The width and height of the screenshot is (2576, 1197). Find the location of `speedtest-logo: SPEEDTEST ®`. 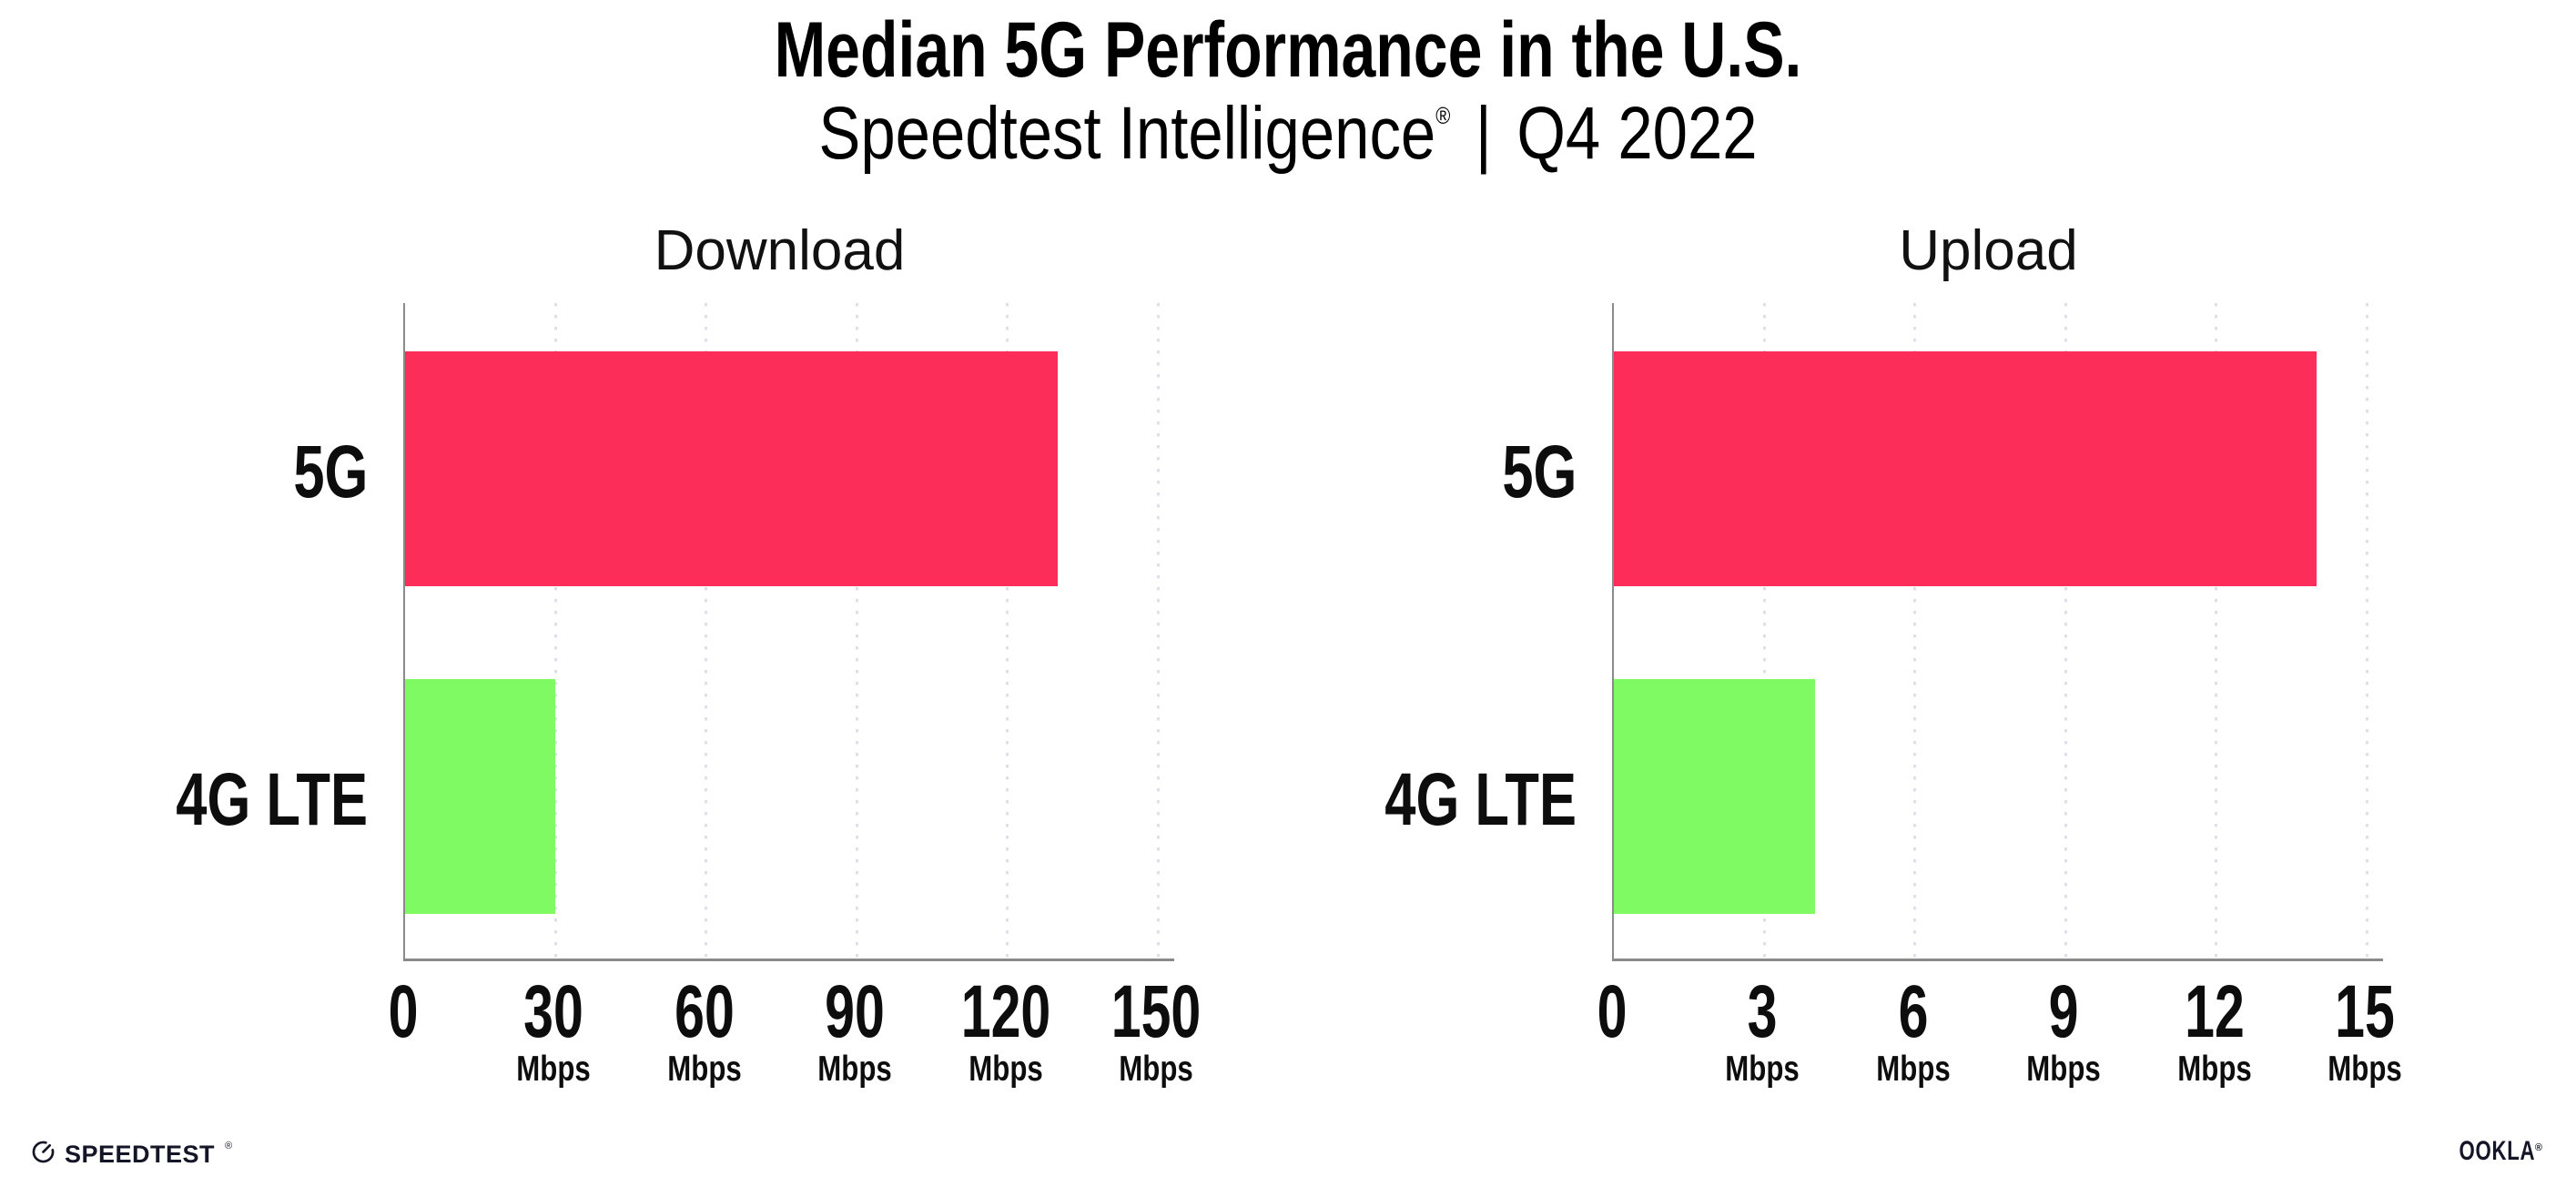

speedtest-logo: SPEEDTEST ® is located at coordinates (131, 1154).